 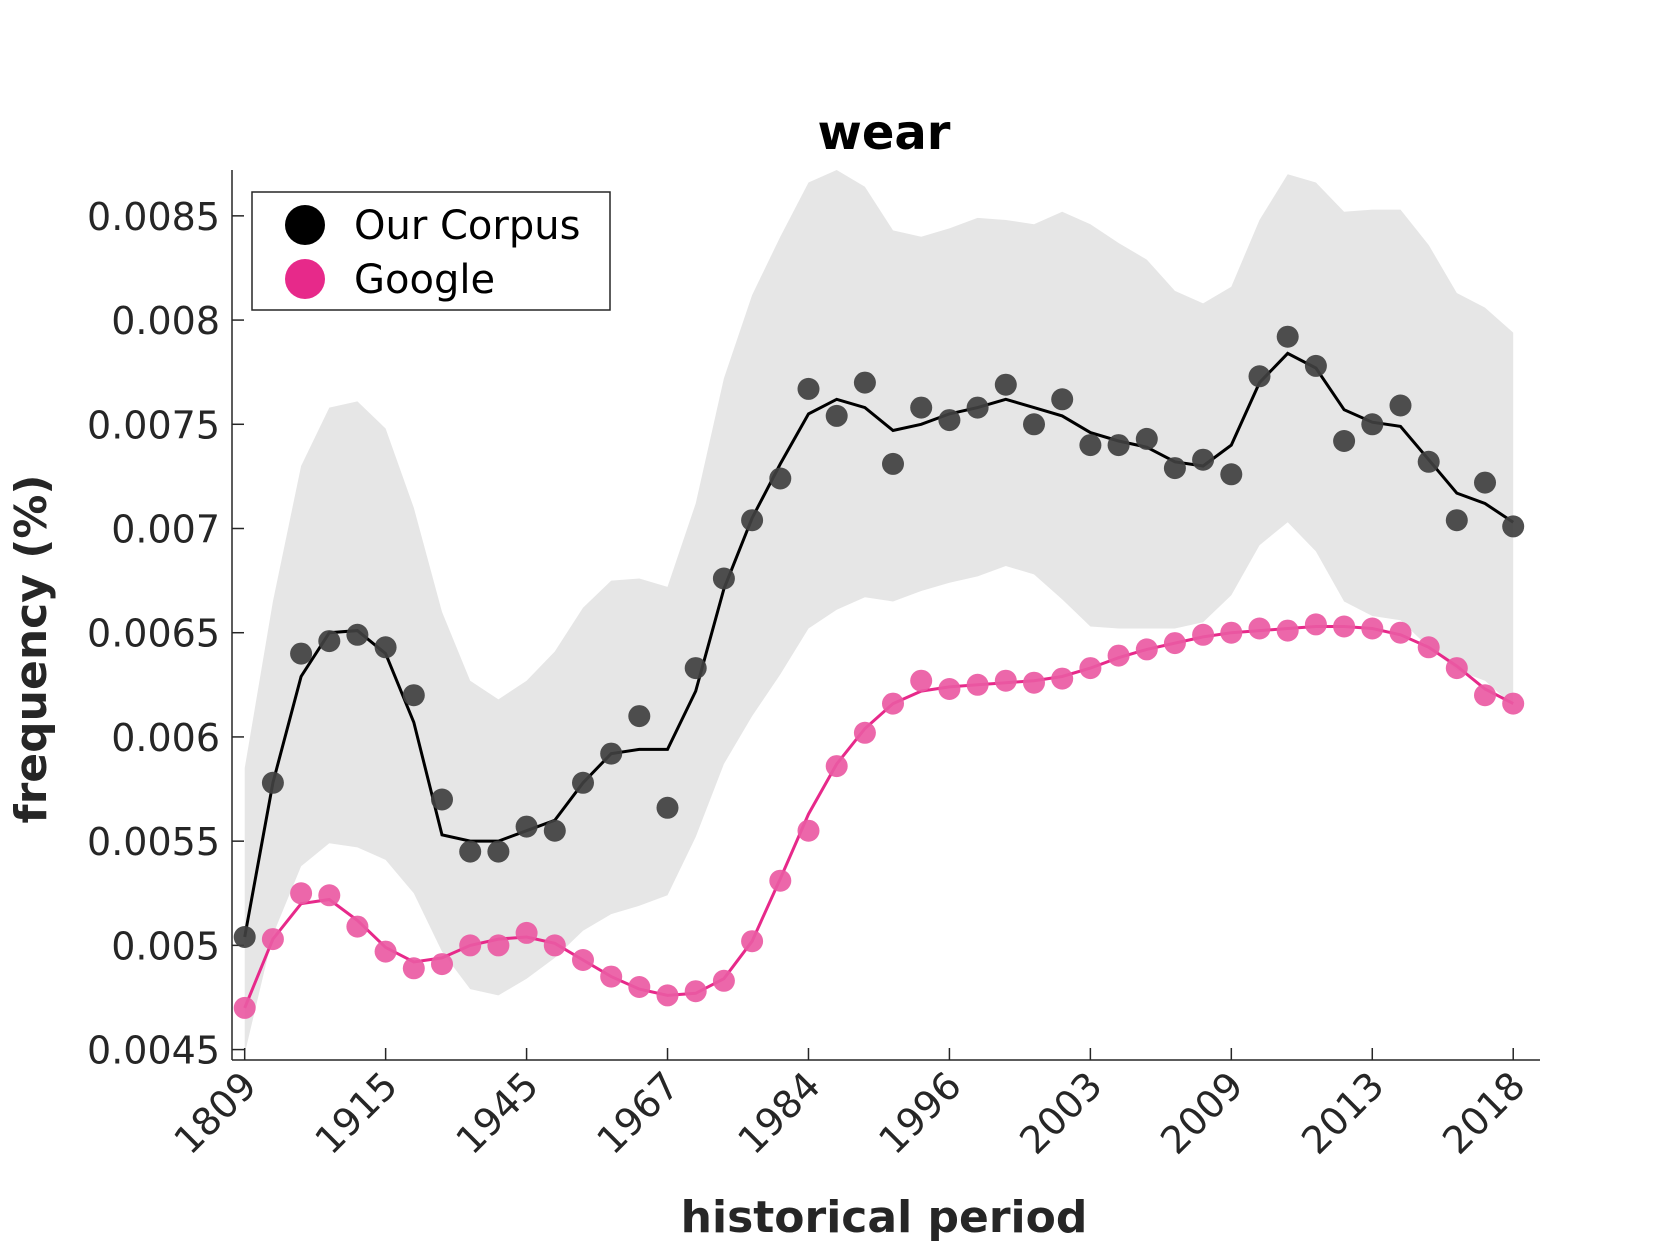 I want to click on y-tick-label: 0.0085, so click(x=153, y=217).